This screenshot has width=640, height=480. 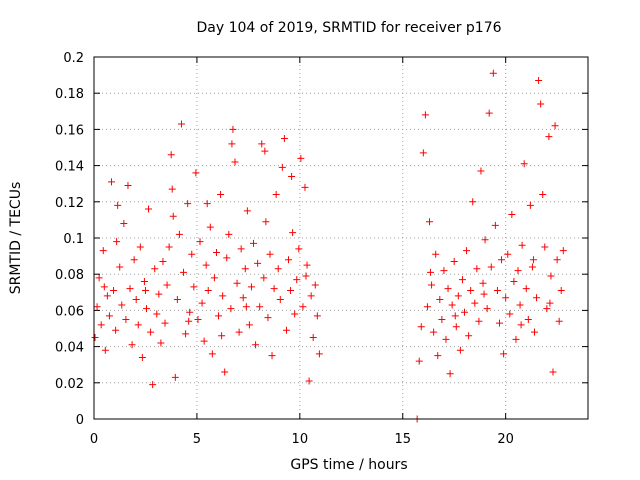 I want to click on y-tick-label: 0.16, so click(x=69, y=130).